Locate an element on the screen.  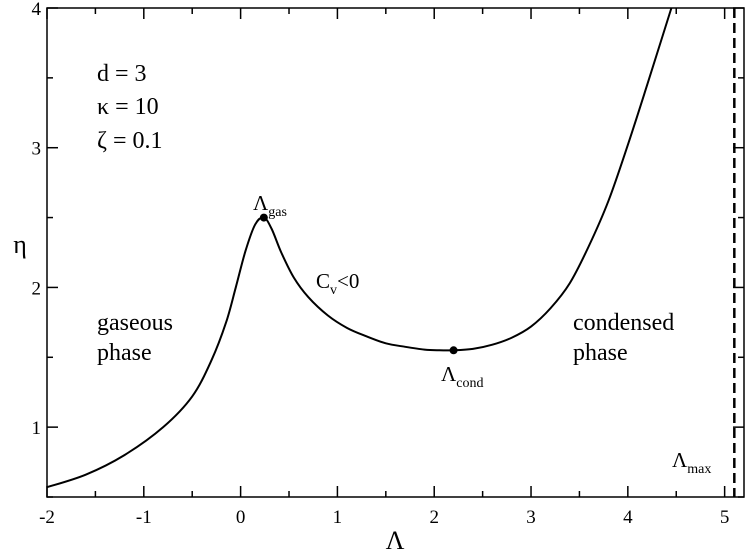
y-tick-label: 1 is located at coordinates (37, 428).